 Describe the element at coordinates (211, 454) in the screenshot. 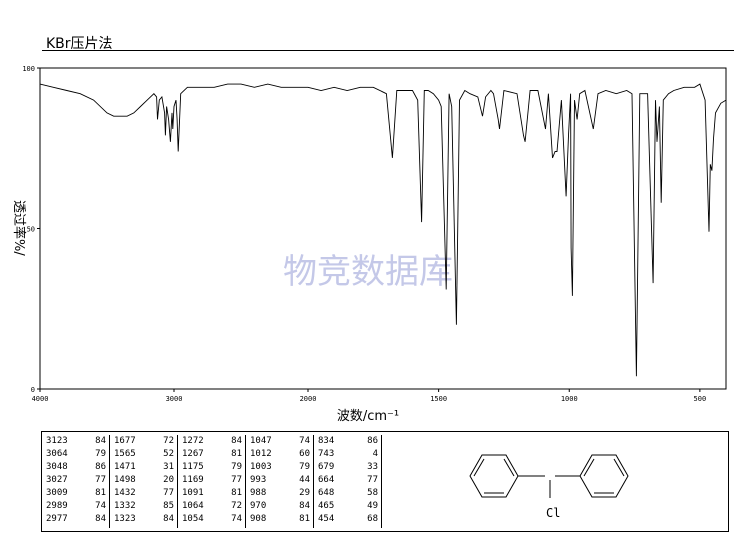

I see `peak-row: 1267 81` at that location.